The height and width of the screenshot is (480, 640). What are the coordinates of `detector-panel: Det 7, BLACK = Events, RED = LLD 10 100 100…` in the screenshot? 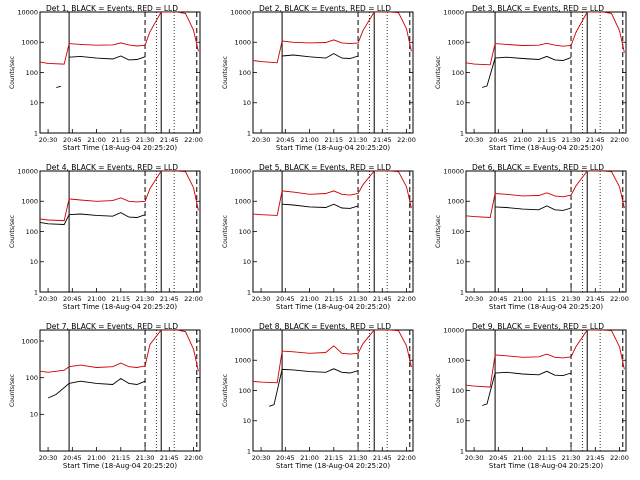 It's located at (106, 396).